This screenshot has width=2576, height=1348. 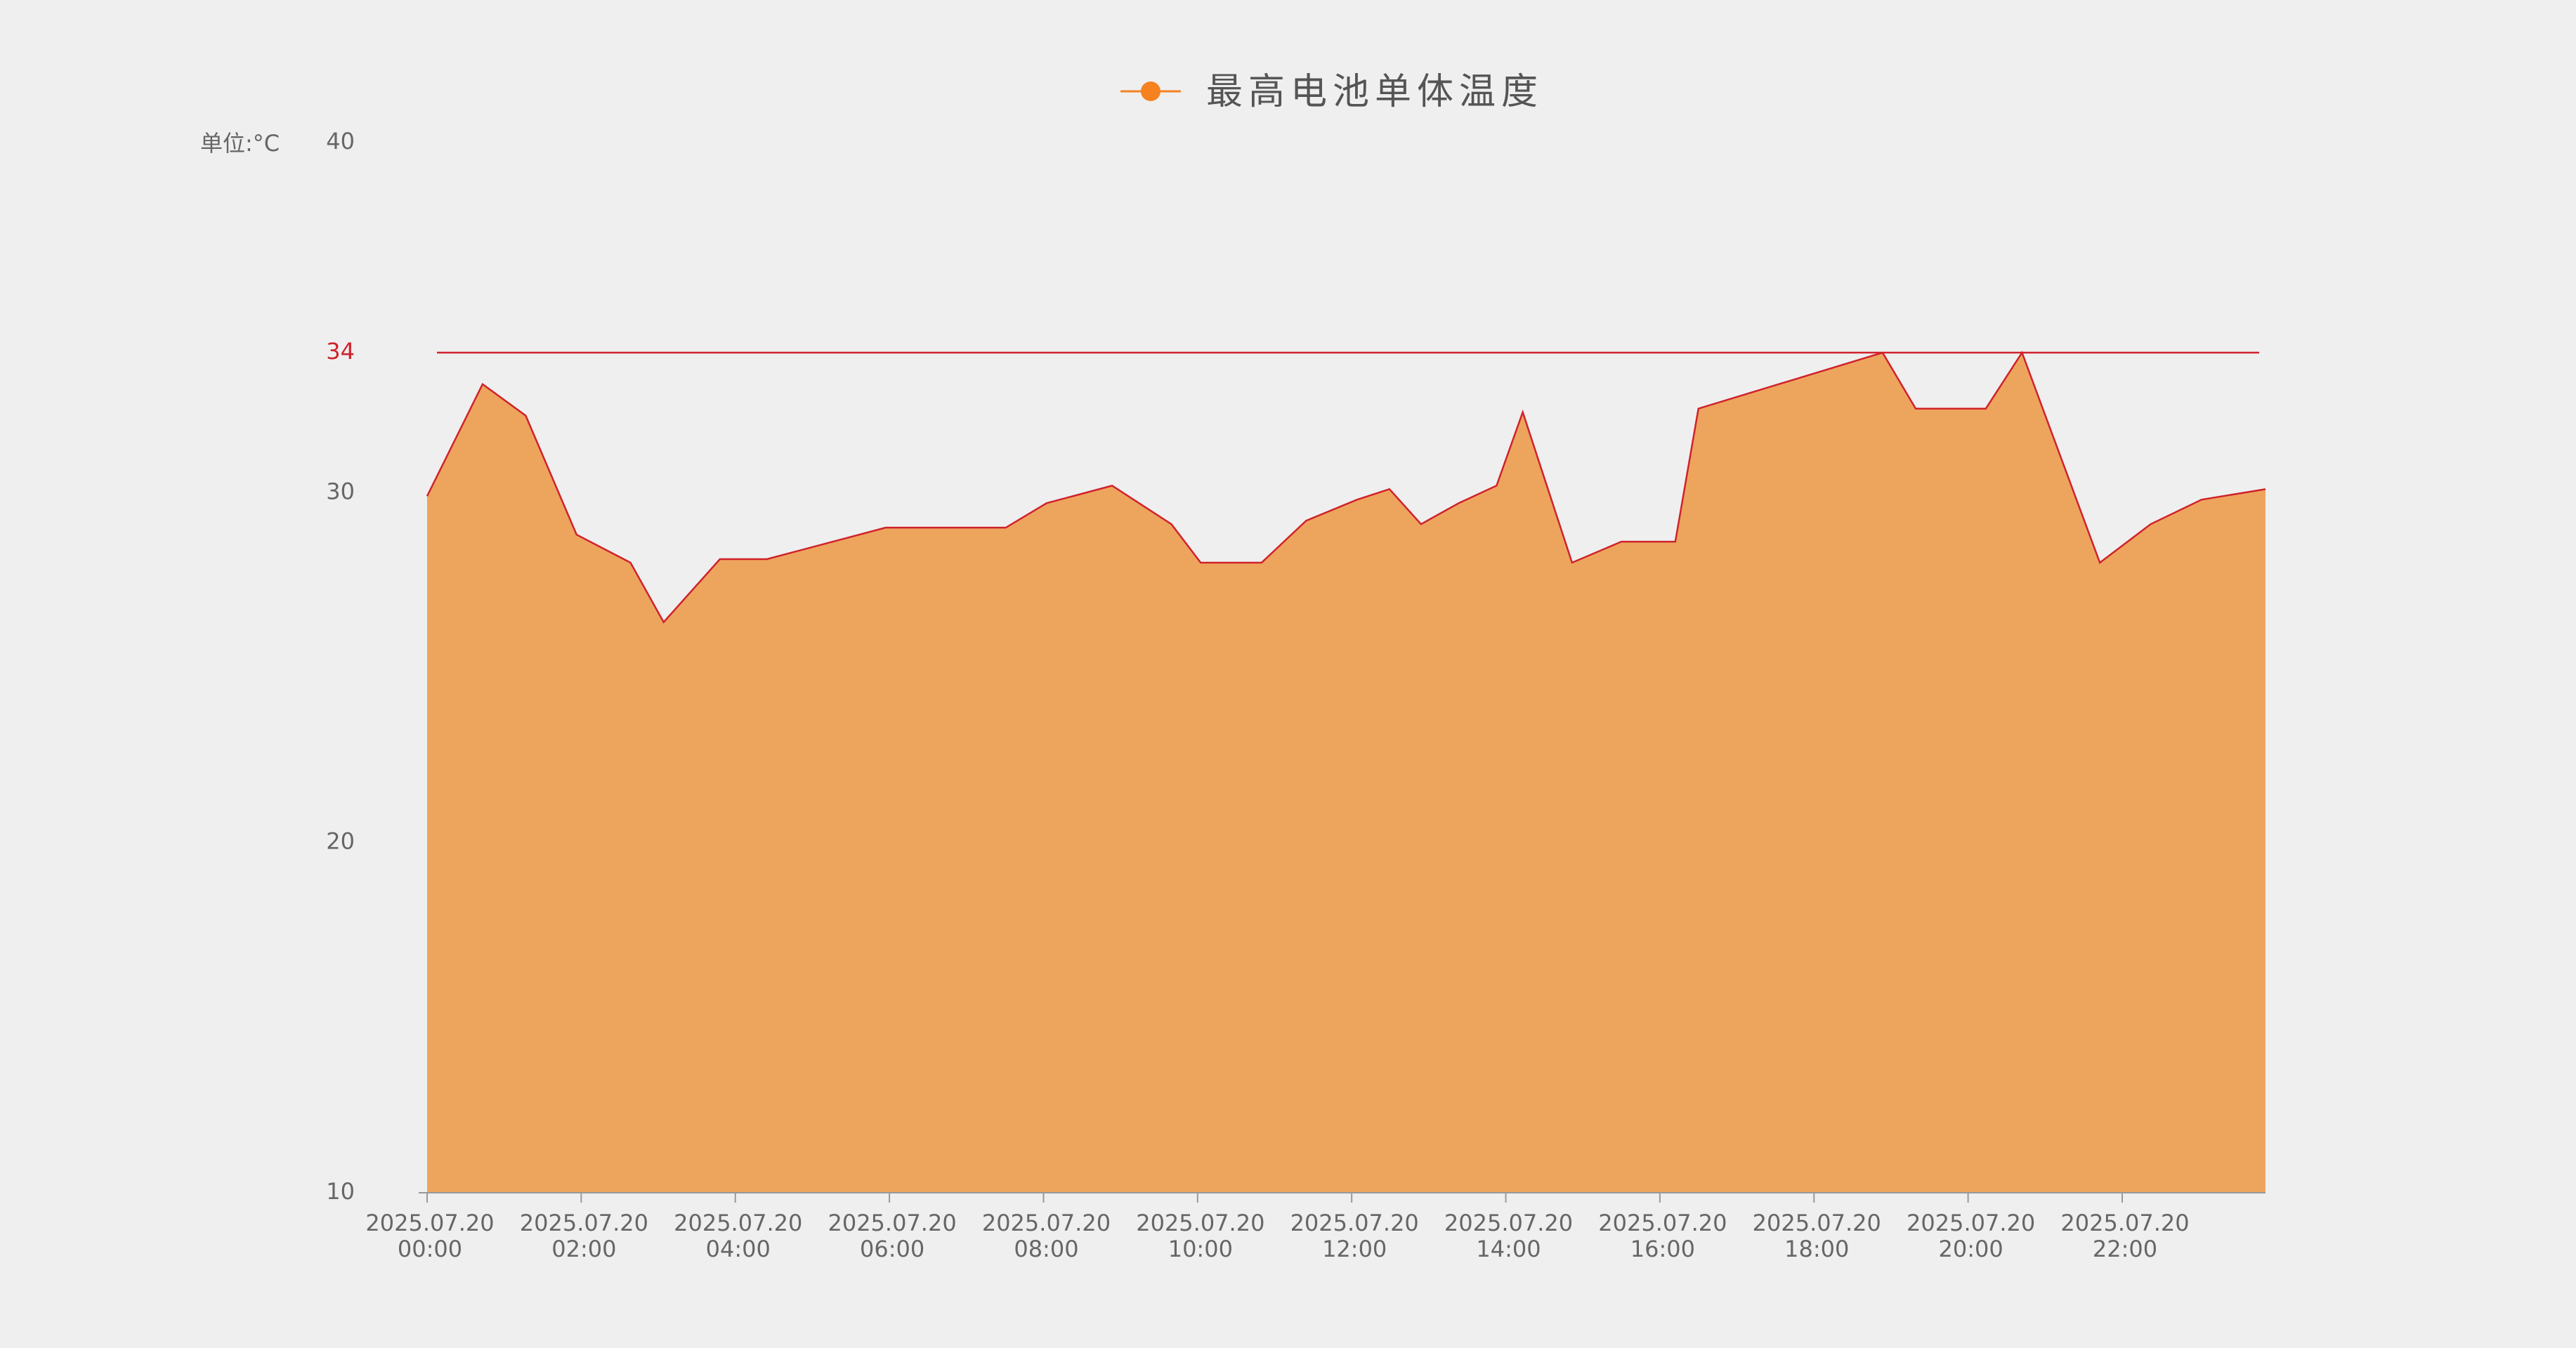 What do you see at coordinates (341, 842) in the screenshot?
I see `y-tick-label: 20` at bounding box center [341, 842].